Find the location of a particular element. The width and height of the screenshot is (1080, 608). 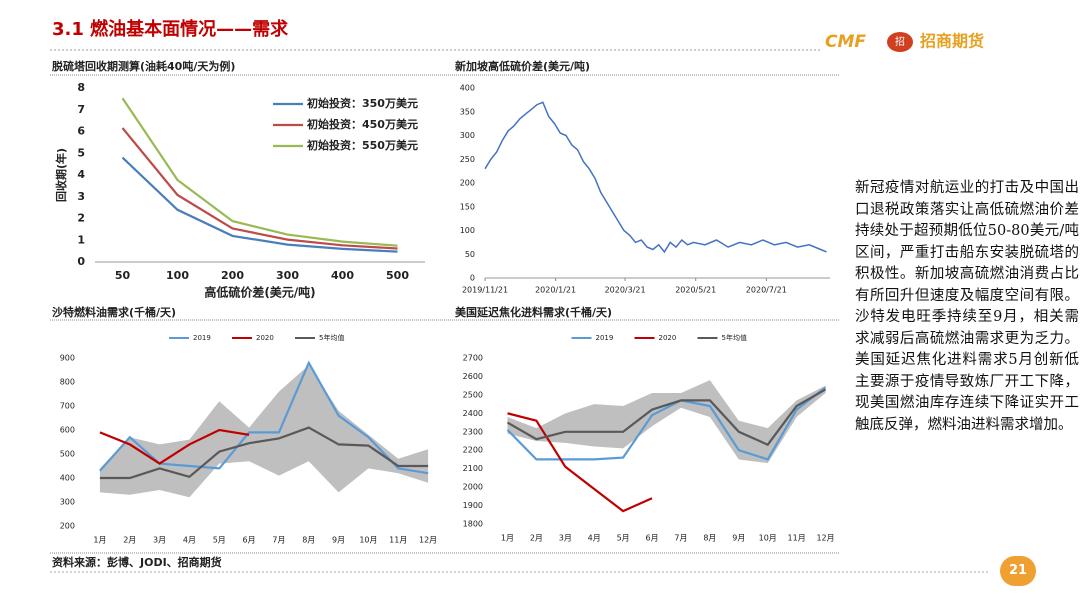

y-tick-label: 100 is located at coordinates (467, 230).